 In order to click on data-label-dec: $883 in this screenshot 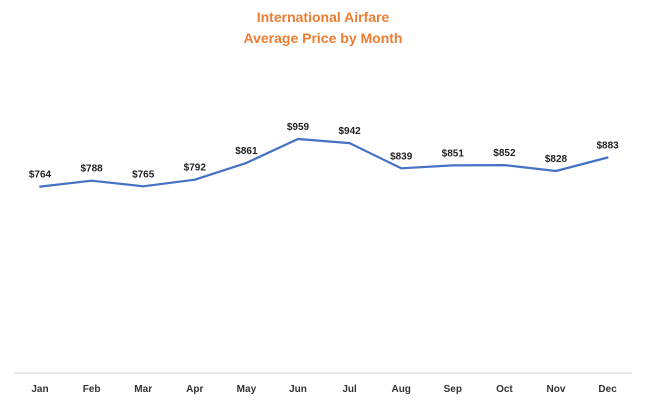, I will do `click(607, 146)`.